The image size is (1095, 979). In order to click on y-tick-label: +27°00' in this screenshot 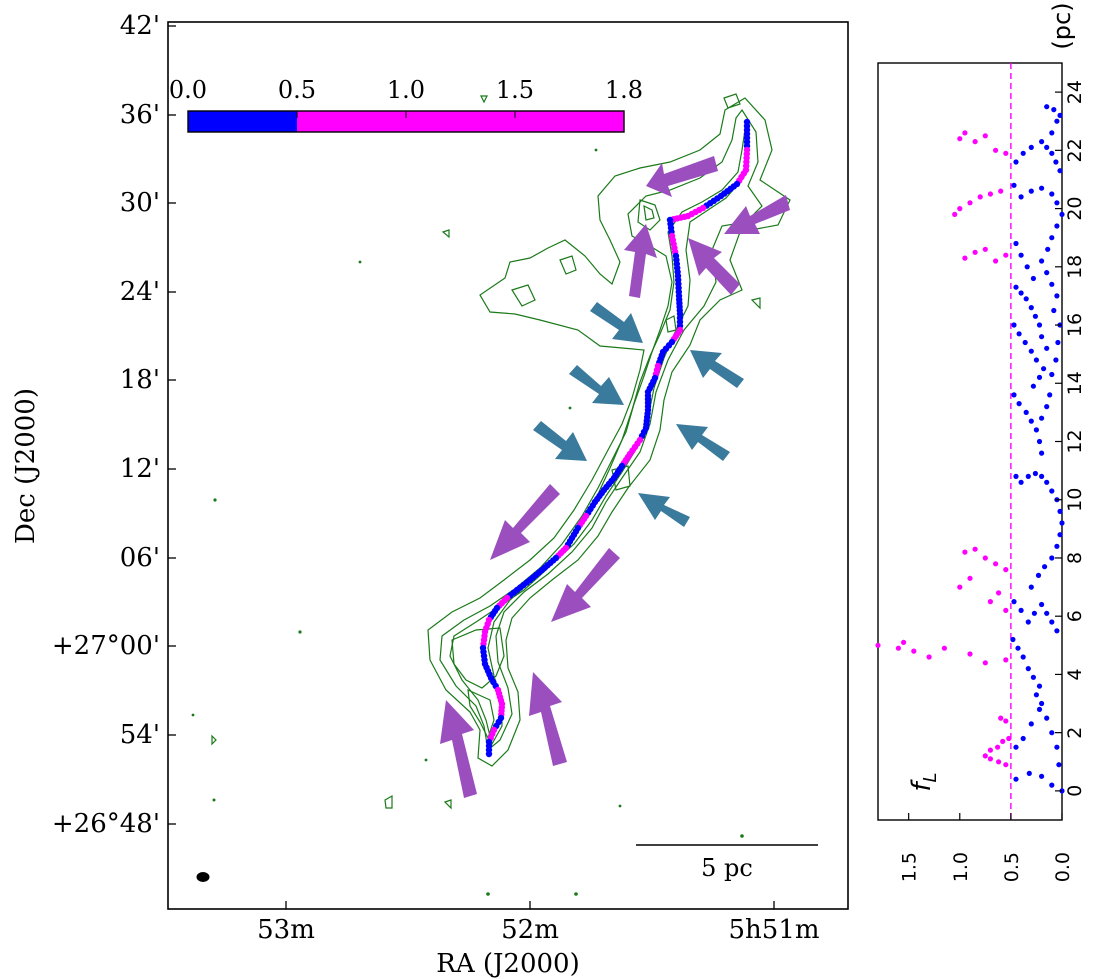, I will do `click(106, 646)`.